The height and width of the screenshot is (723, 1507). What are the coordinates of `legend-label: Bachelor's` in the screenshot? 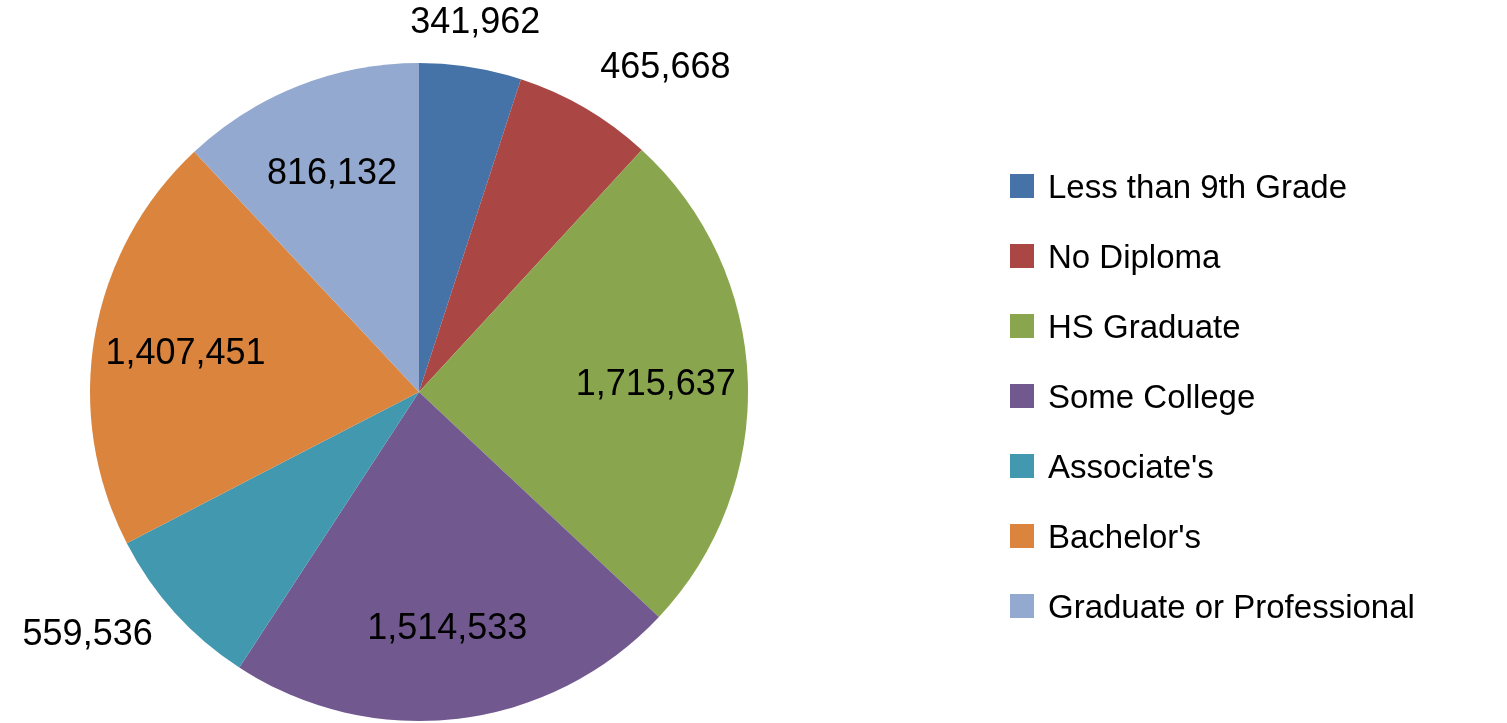 It's located at (1125, 536).